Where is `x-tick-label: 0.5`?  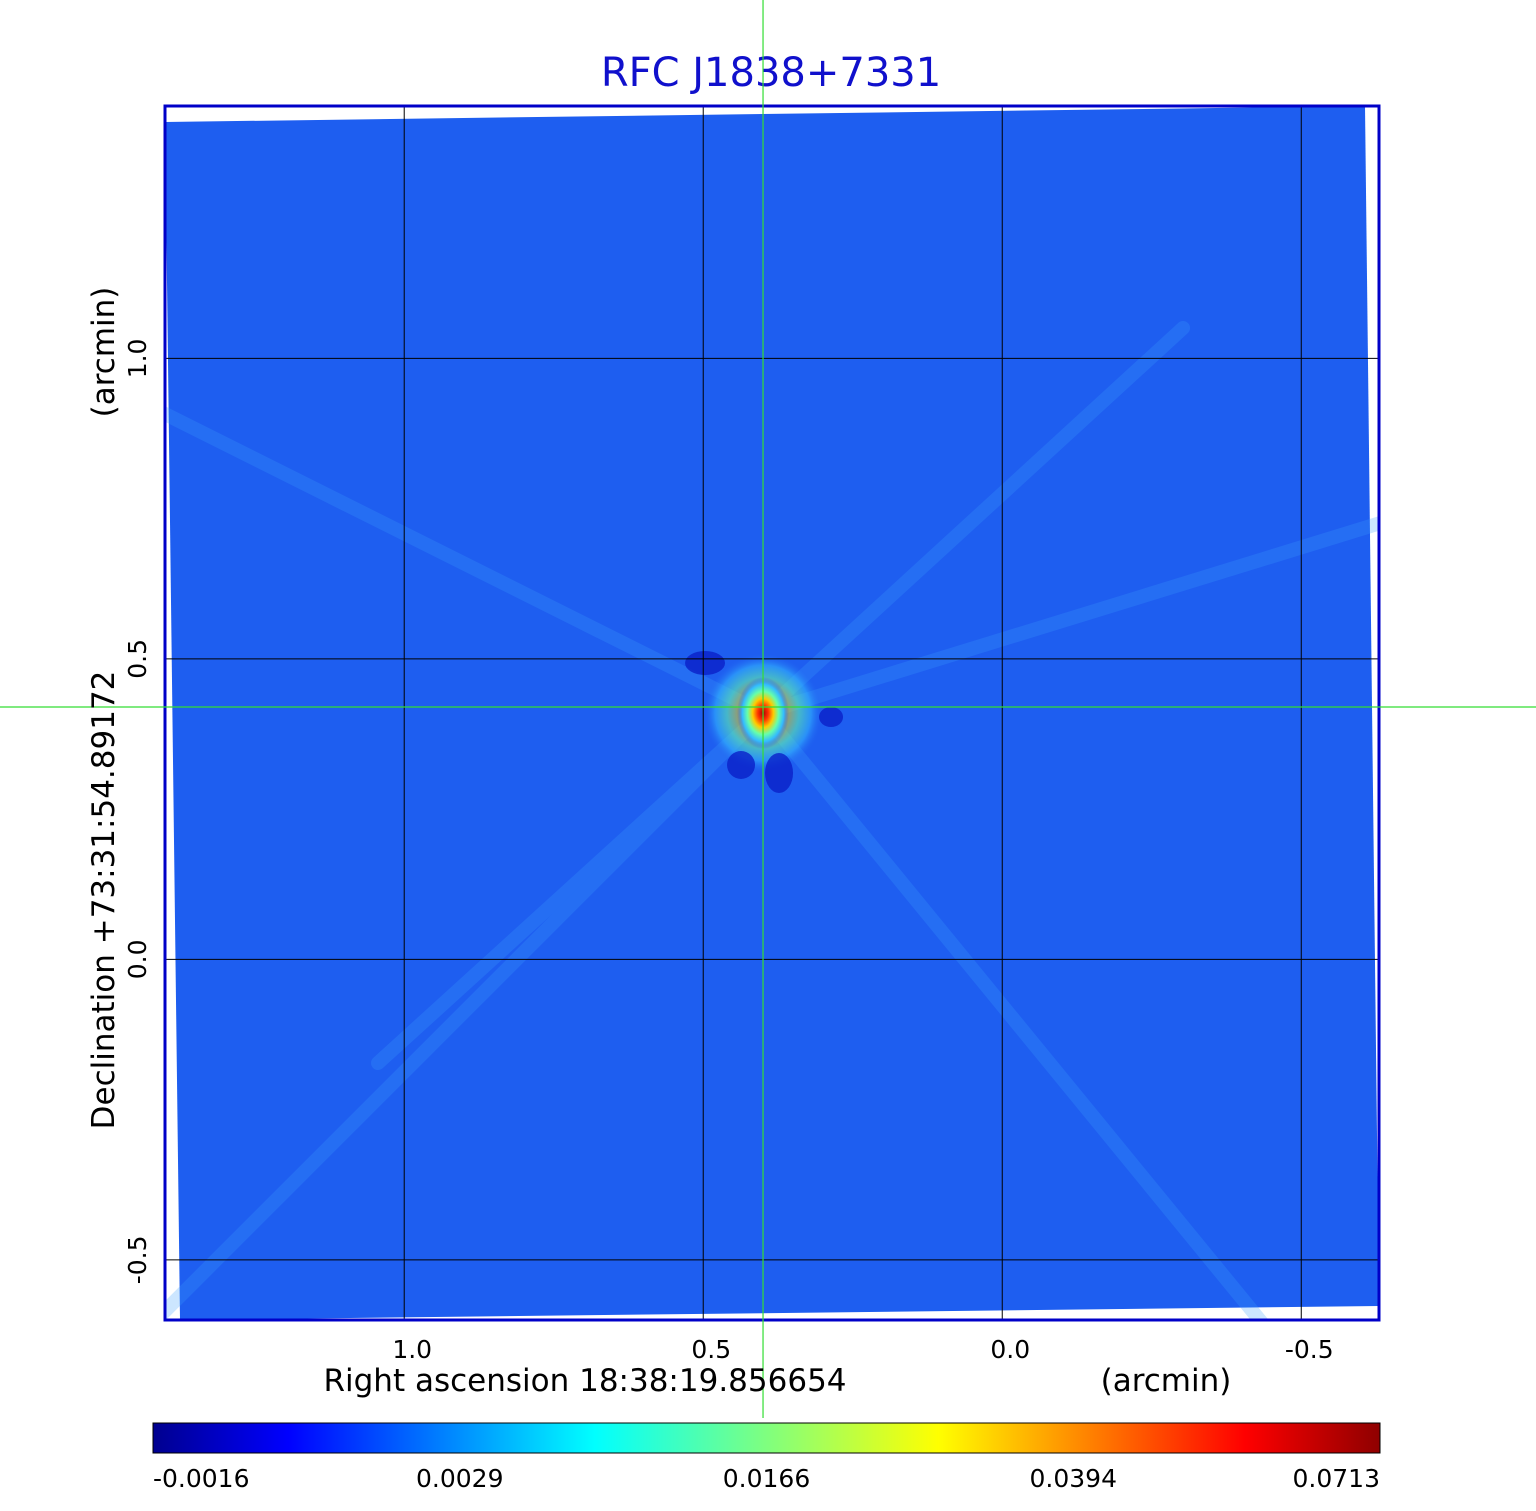 x-tick-label: 0.5 is located at coordinates (711, 1349).